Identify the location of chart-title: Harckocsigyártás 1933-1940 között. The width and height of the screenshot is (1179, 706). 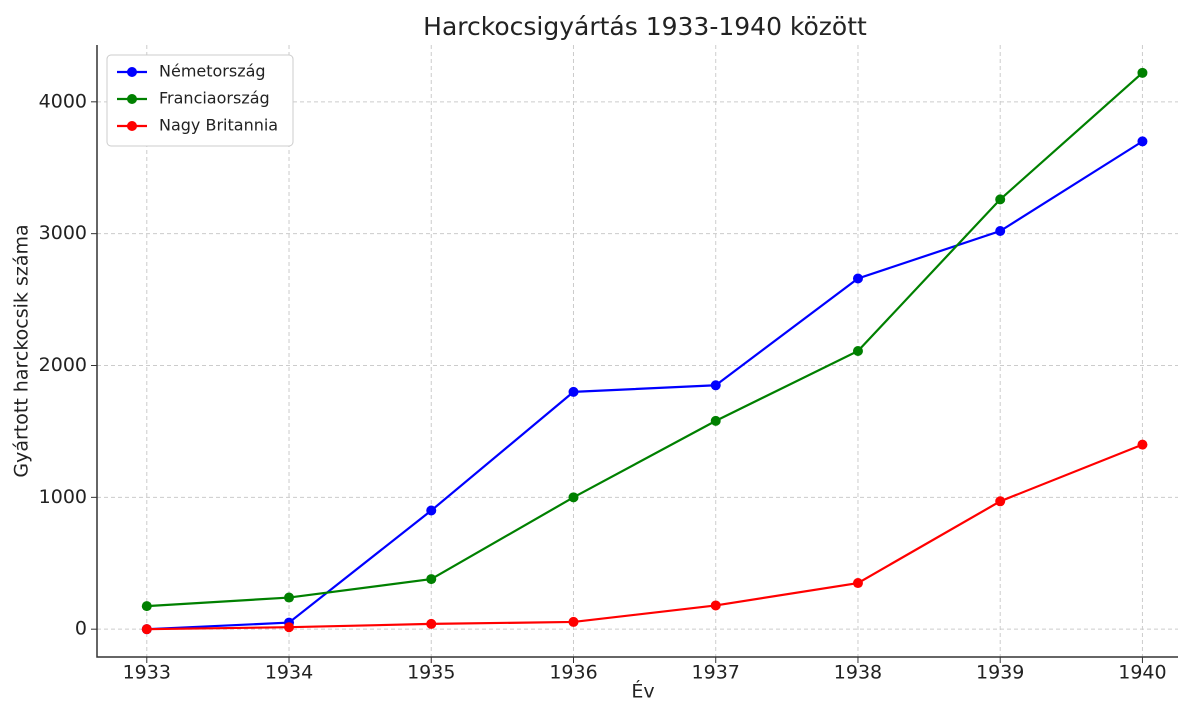
(645, 26).